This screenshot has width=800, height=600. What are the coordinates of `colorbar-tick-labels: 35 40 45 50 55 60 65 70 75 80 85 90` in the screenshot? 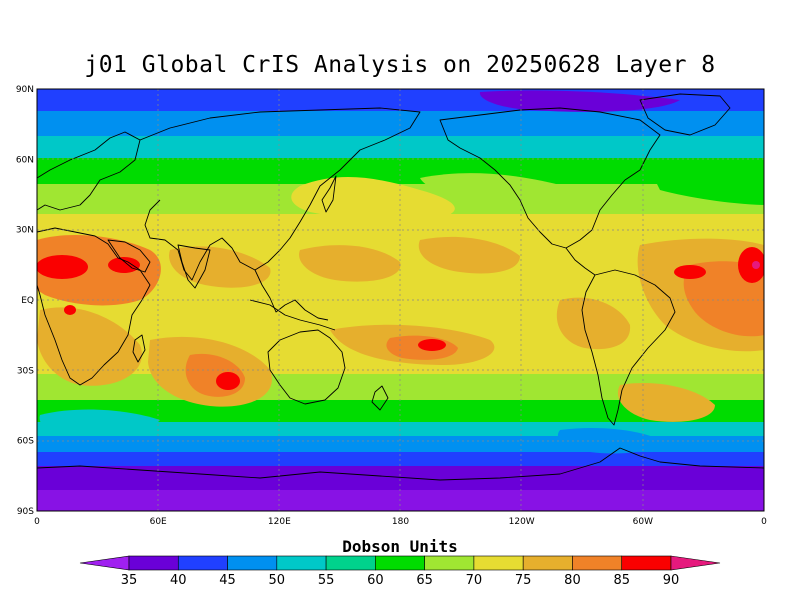 It's located at (400, 580).